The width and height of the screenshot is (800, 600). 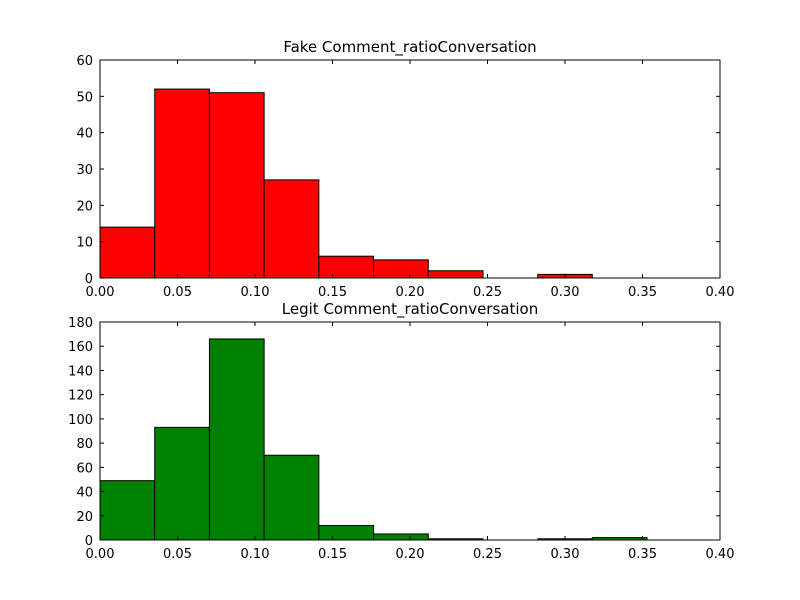 What do you see at coordinates (332, 554) in the screenshot?
I see `legit-xtick-label-3: 0.15` at bounding box center [332, 554].